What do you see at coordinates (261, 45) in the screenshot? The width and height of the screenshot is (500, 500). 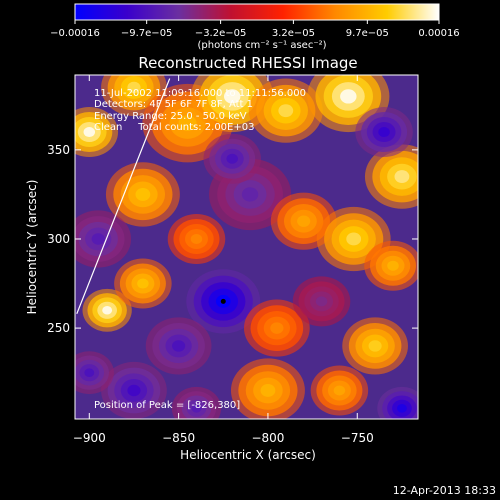 I see `colorbar-unit-label: (photons cm⁻² s⁻¹ asec⁻²)` at bounding box center [261, 45].